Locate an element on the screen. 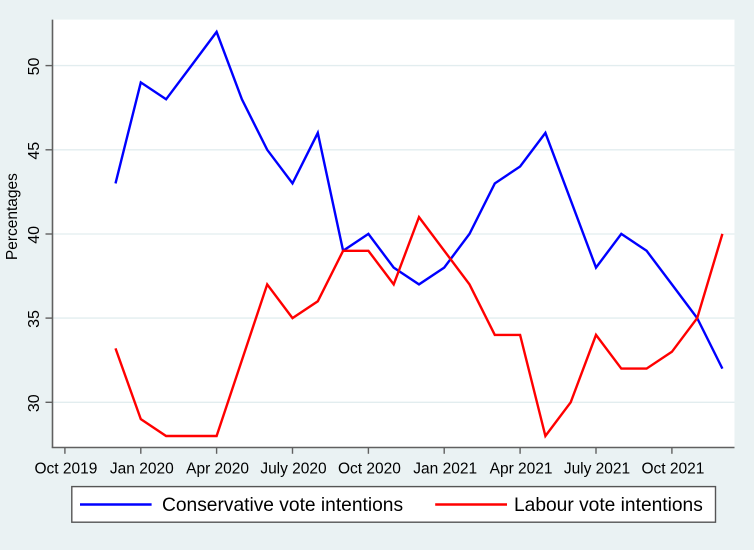  svg-text: 40 is located at coordinates (34, 235).